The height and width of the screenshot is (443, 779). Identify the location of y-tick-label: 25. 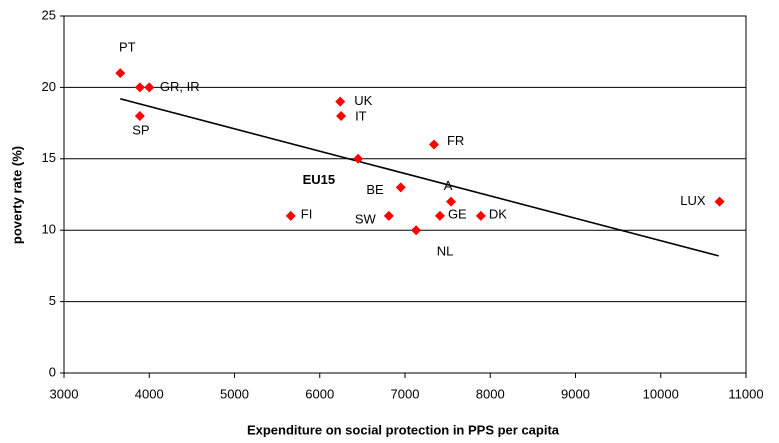
(49, 14).